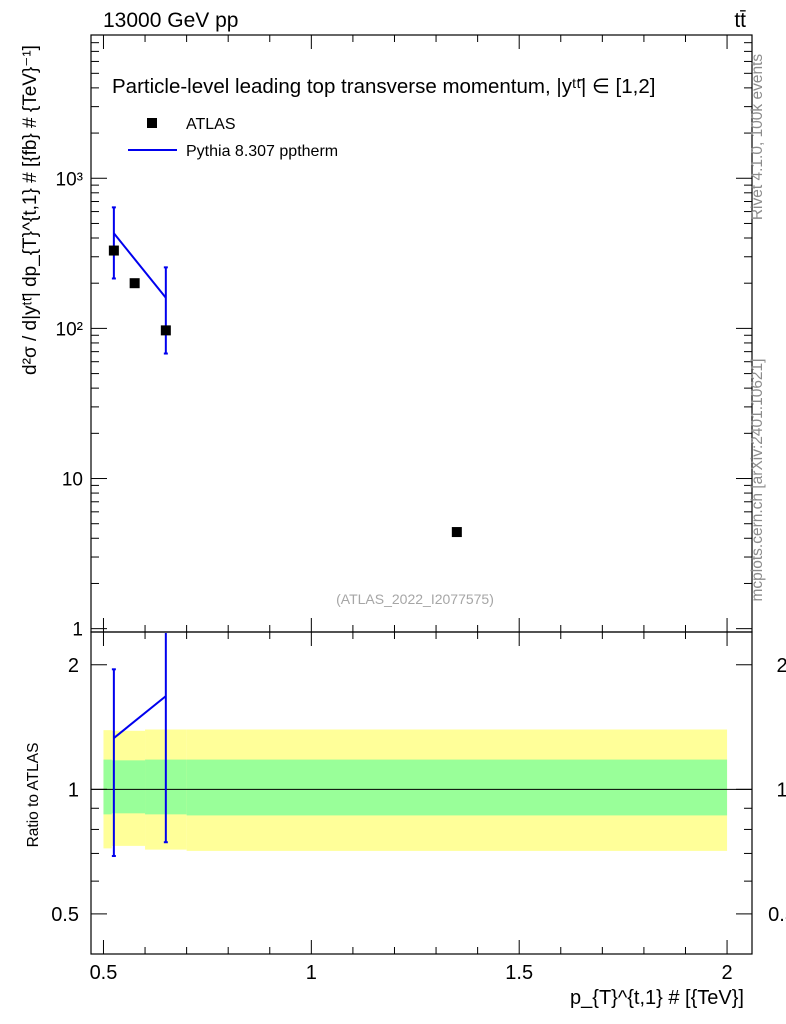 Image resolution: width=786 pixels, height=1024 pixels. What do you see at coordinates (69, 329) in the screenshot?
I see `main-y-tick-label-2: 10²` at bounding box center [69, 329].